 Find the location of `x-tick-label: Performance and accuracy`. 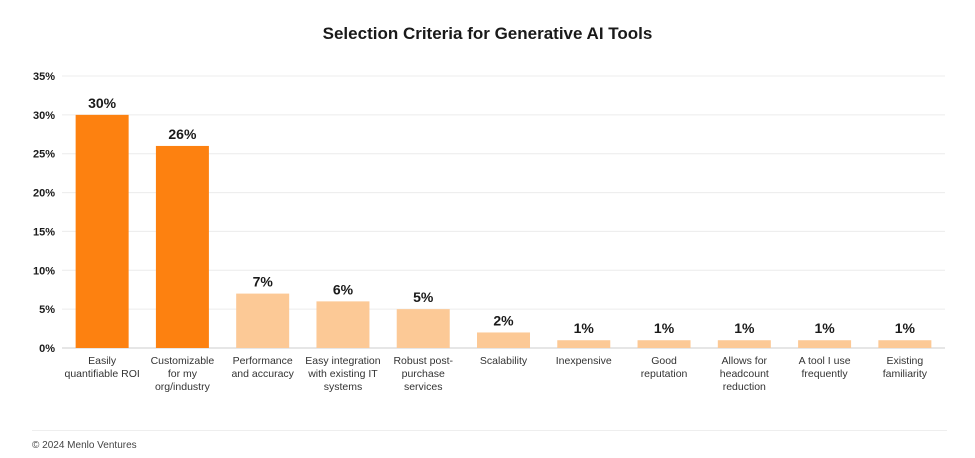

x-tick-label: Performance and accuracy is located at coordinates (262, 367).